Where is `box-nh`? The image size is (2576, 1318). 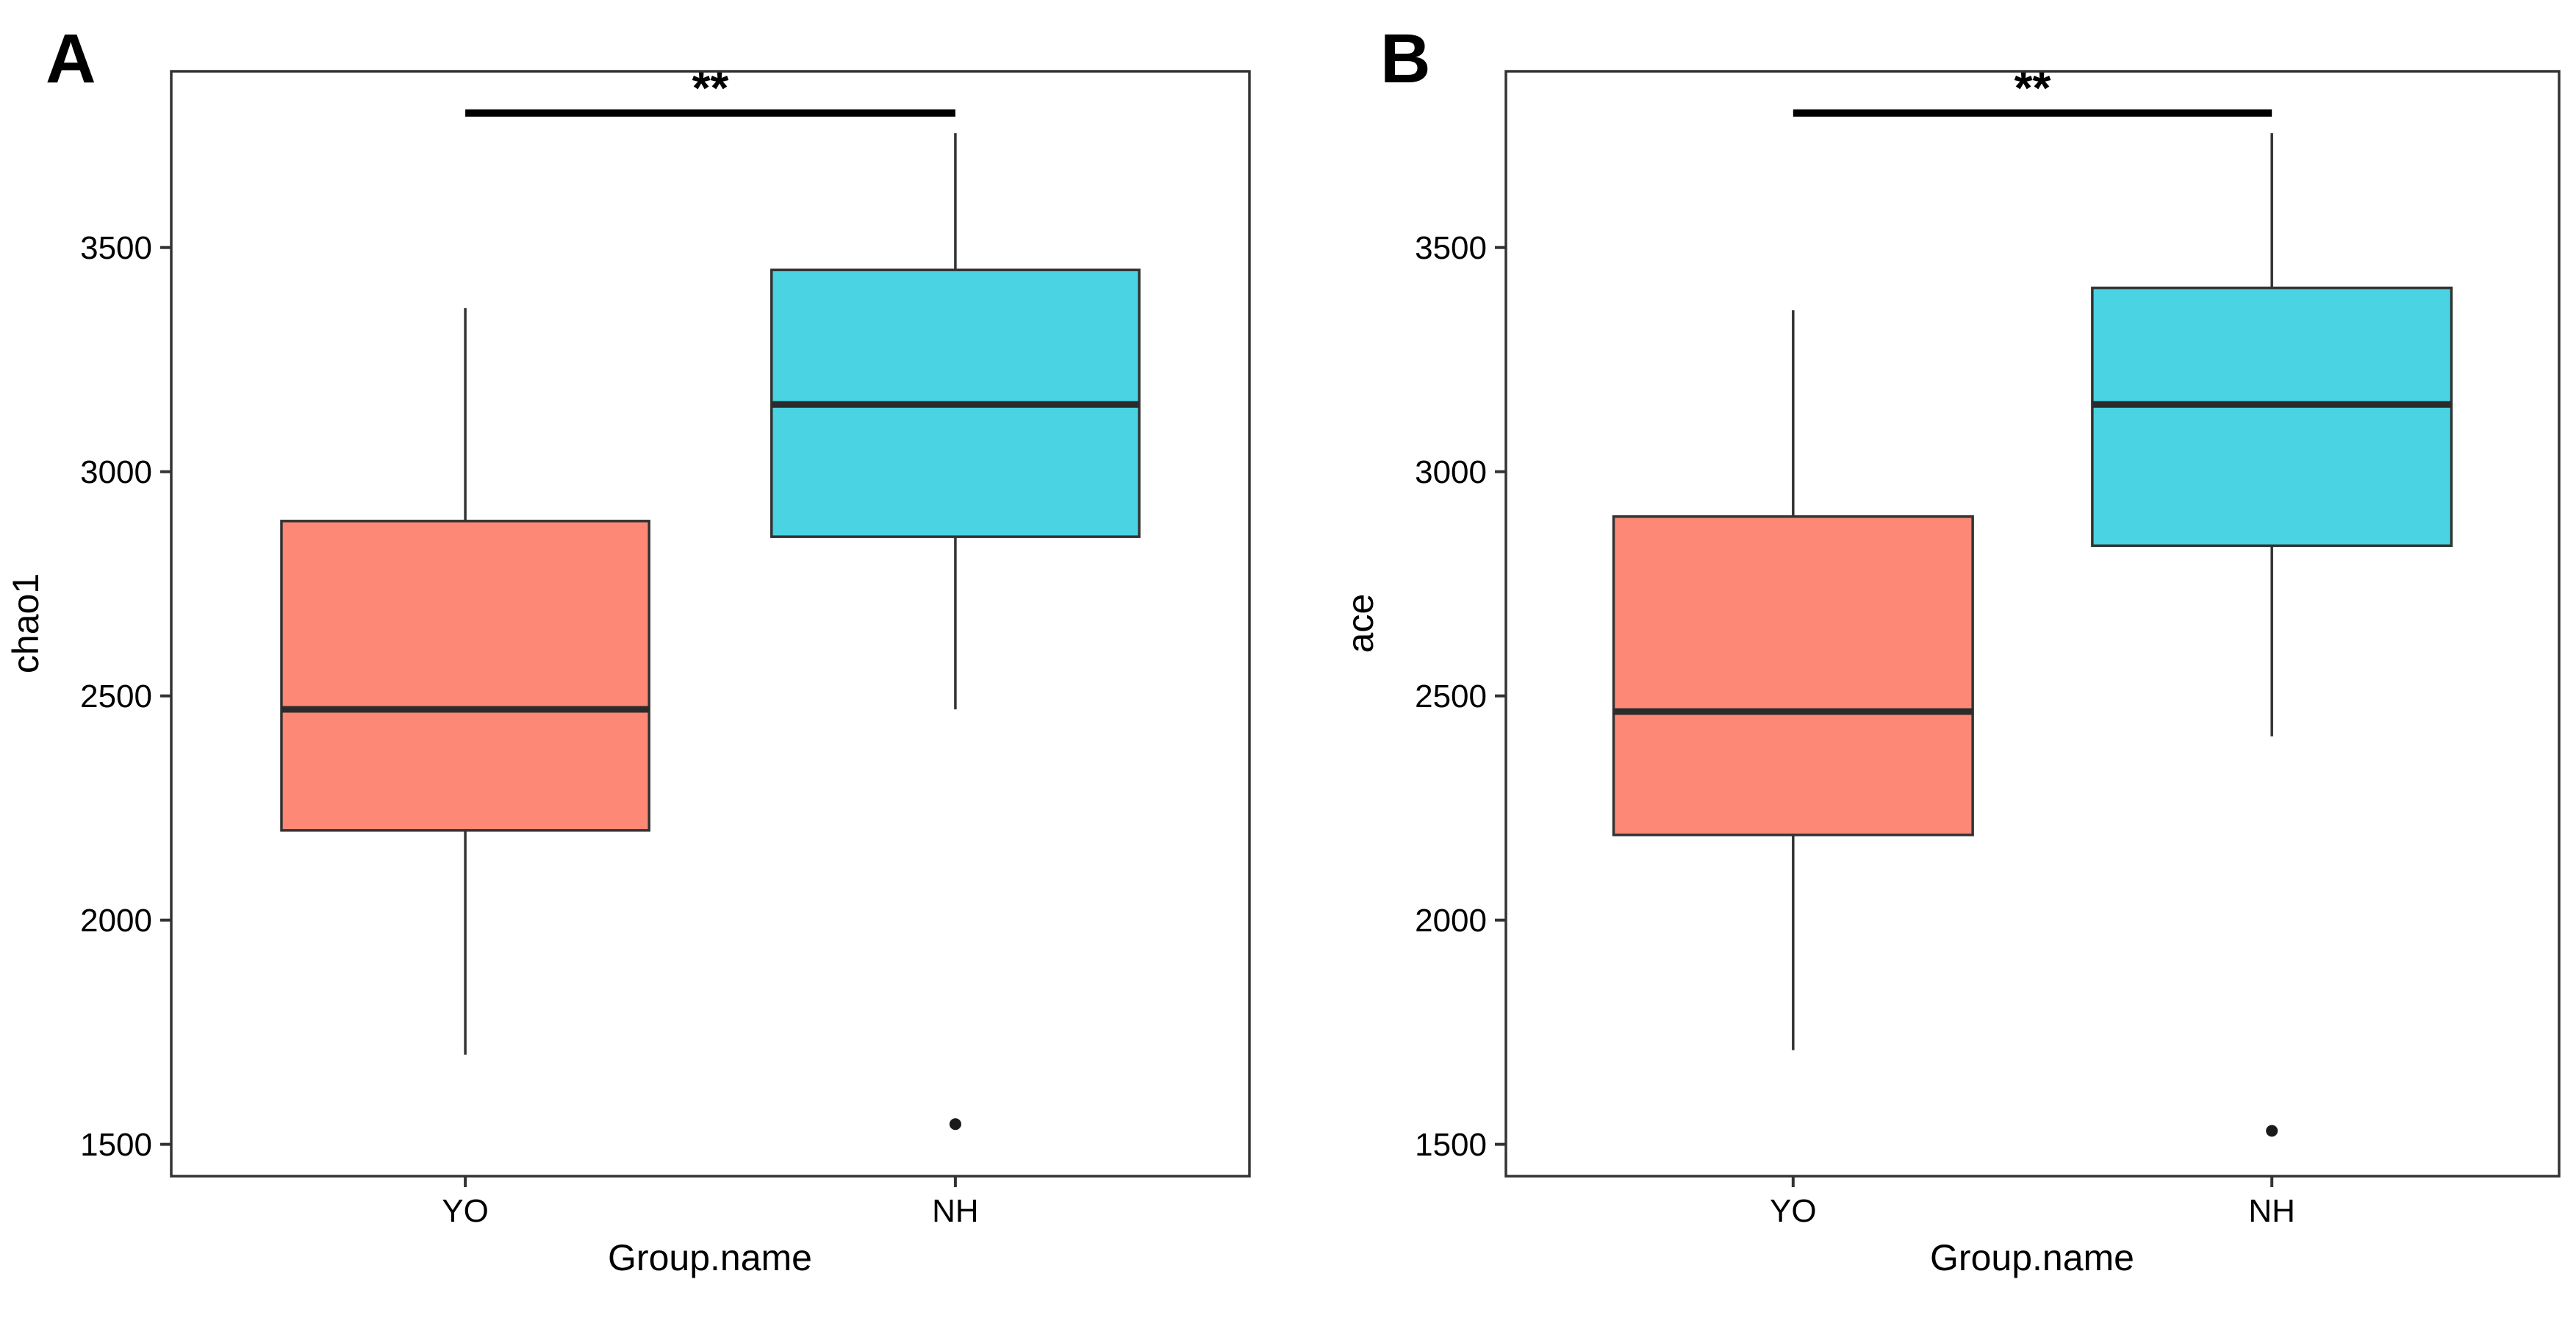 box-nh is located at coordinates (2272, 417).